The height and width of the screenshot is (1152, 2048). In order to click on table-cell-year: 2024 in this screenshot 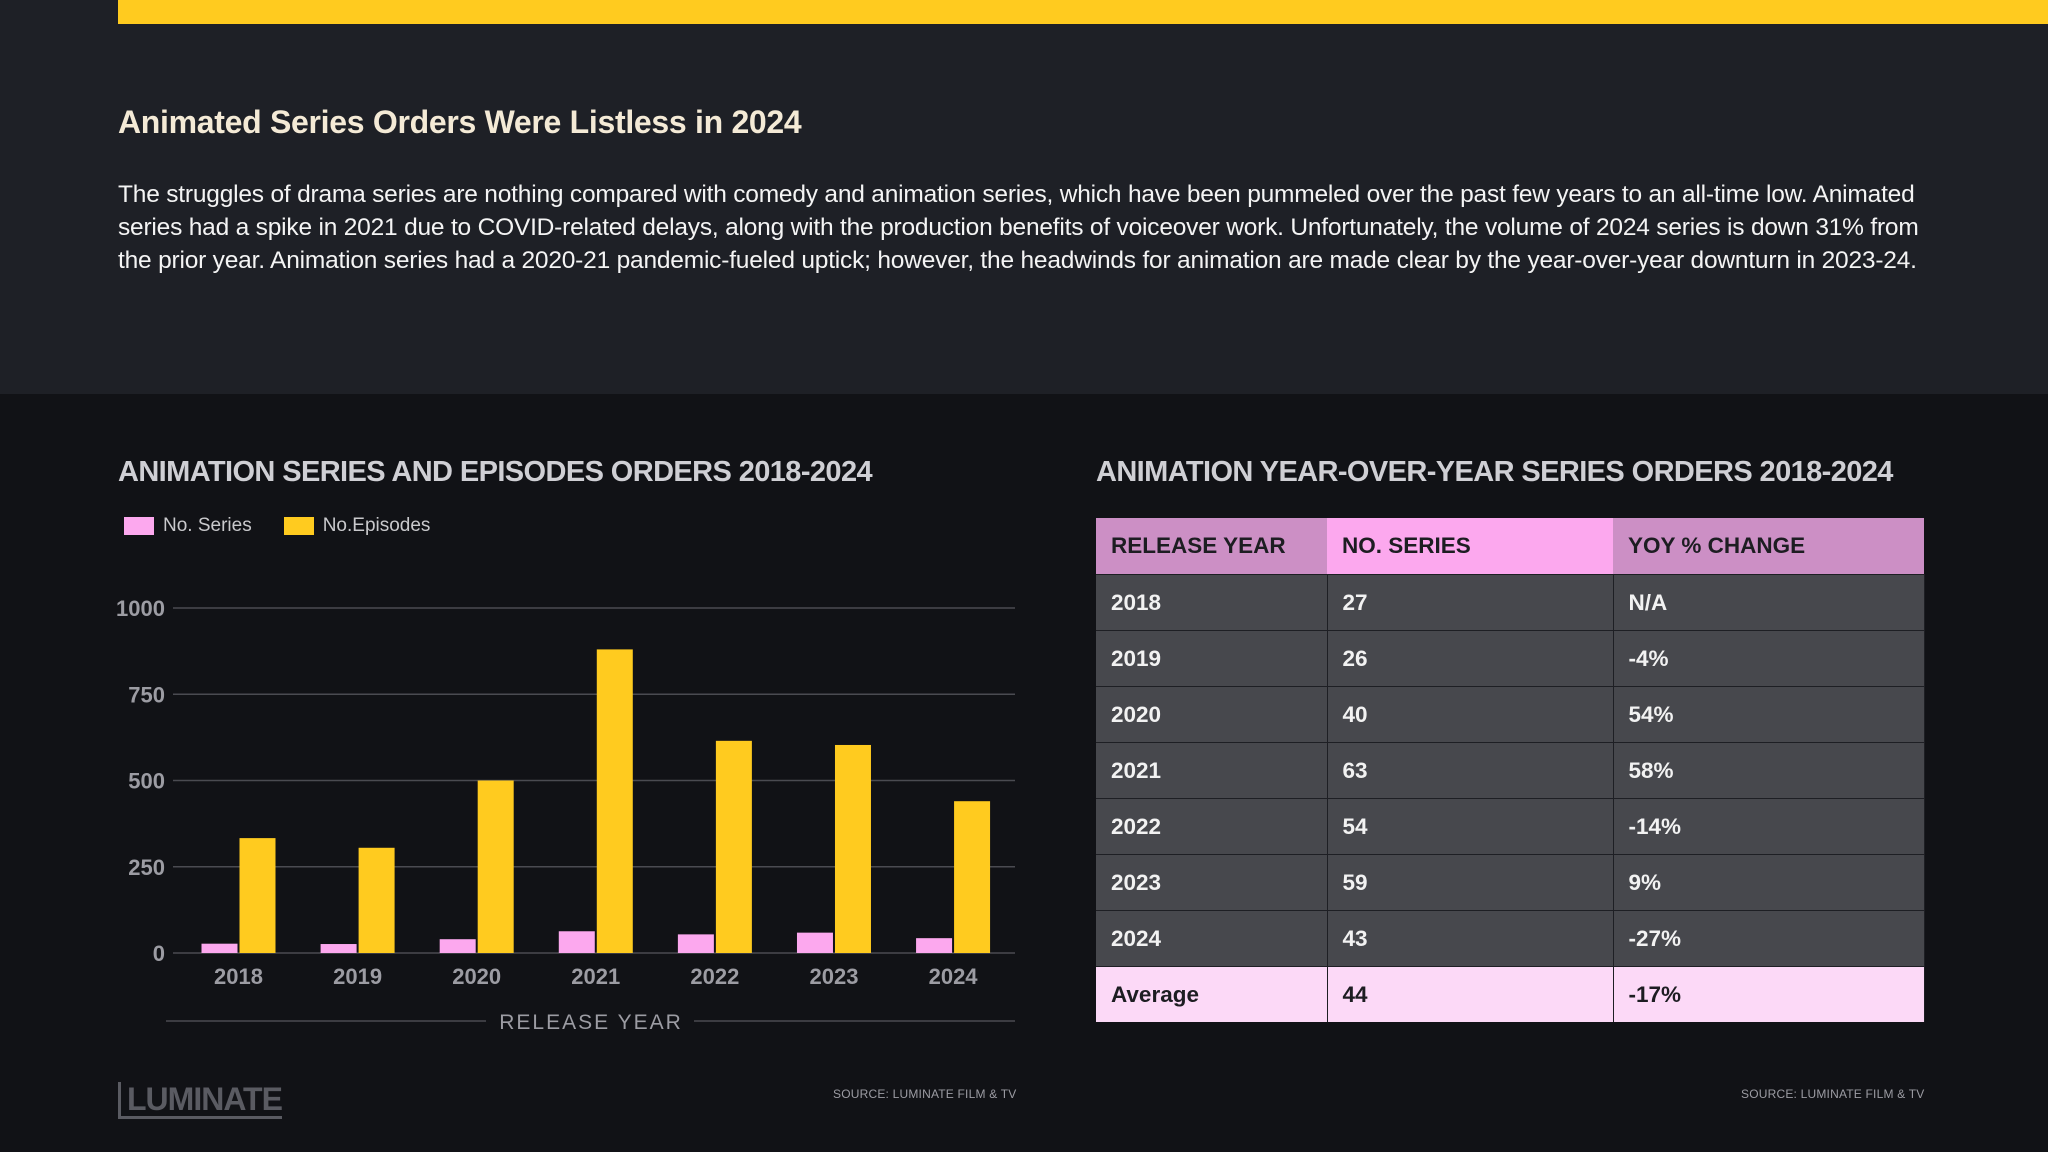, I will do `click(1212, 938)`.